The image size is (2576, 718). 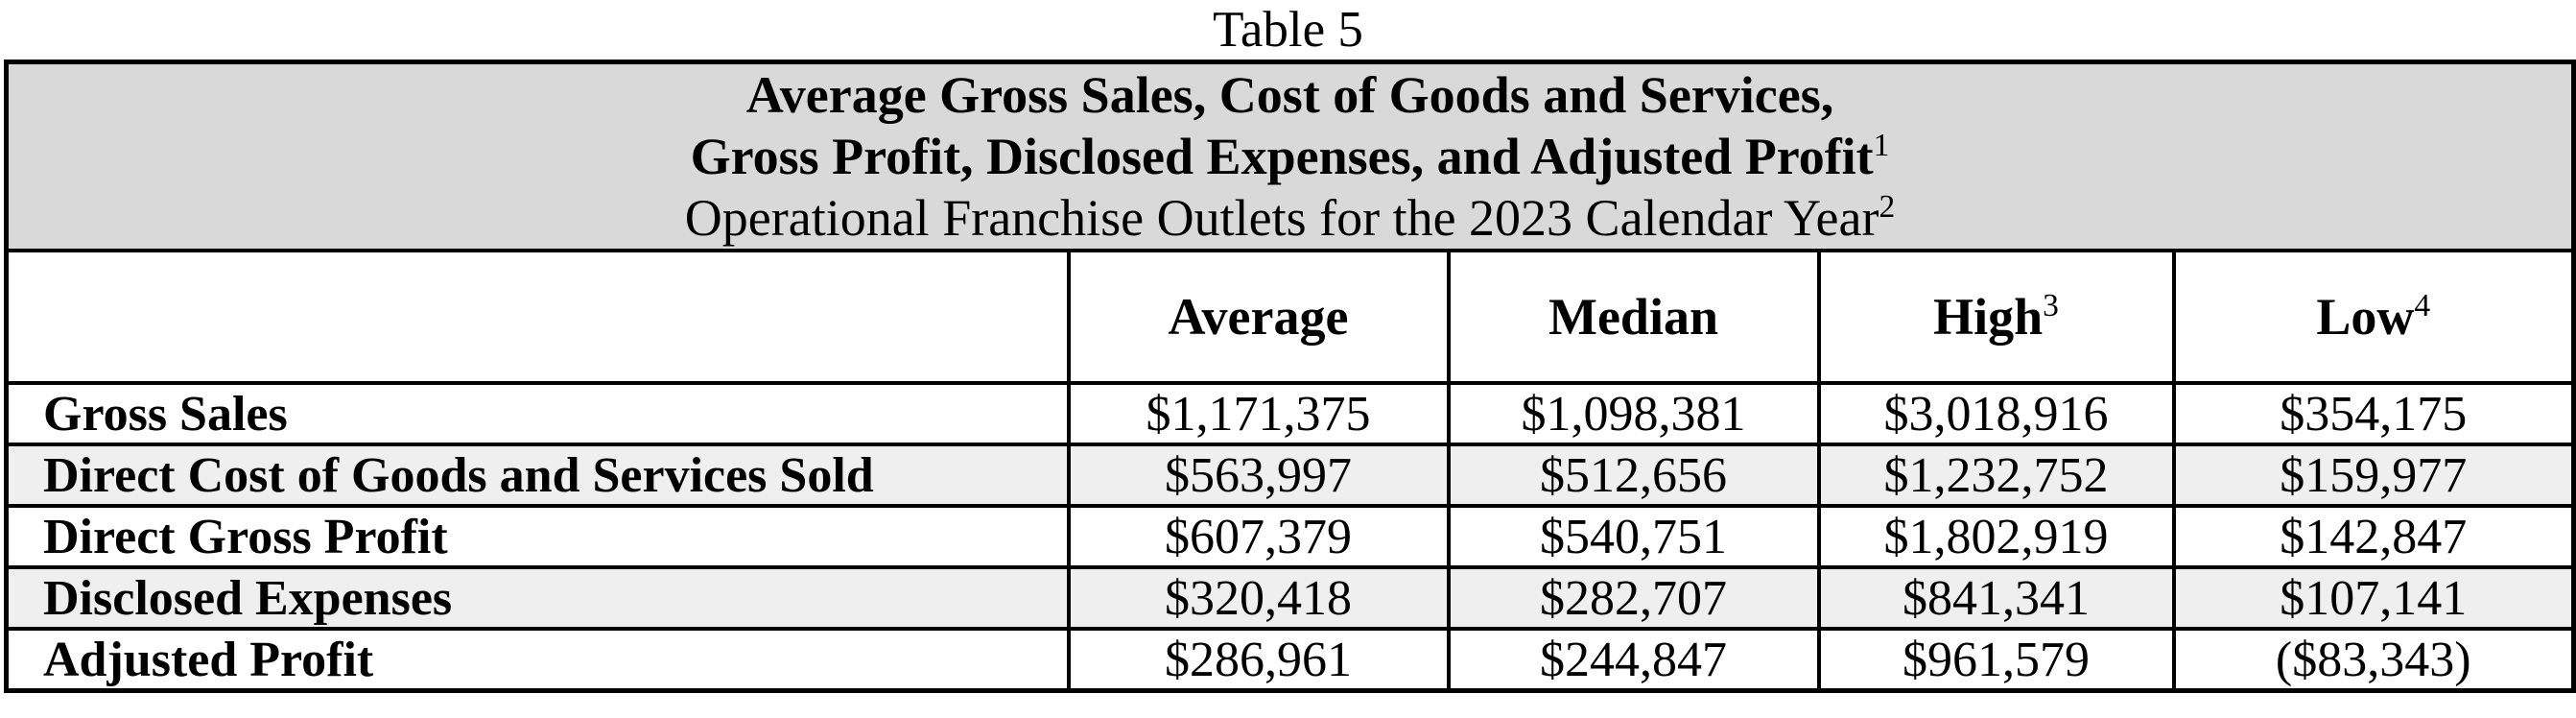 What do you see at coordinates (2373, 598) in the screenshot?
I see `cell-value: $107,141` at bounding box center [2373, 598].